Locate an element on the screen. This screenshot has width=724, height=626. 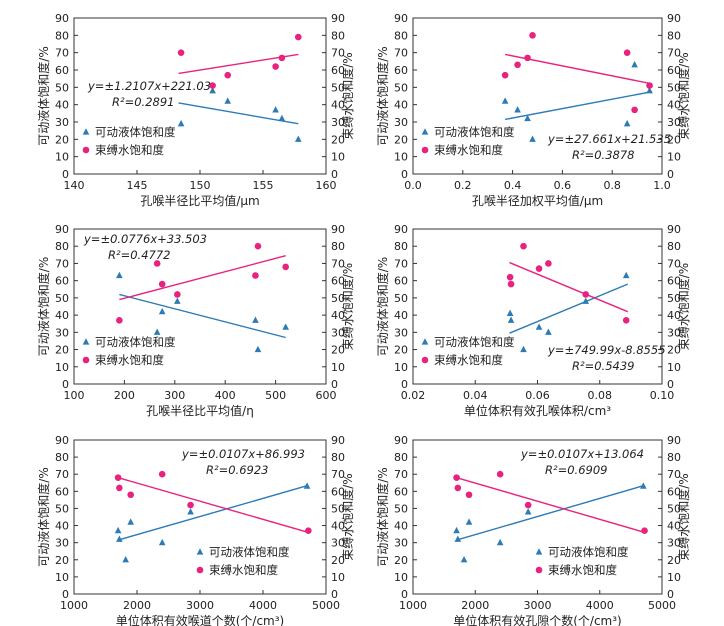
y-tick-label-right: 20 is located at coordinates (338, 350).